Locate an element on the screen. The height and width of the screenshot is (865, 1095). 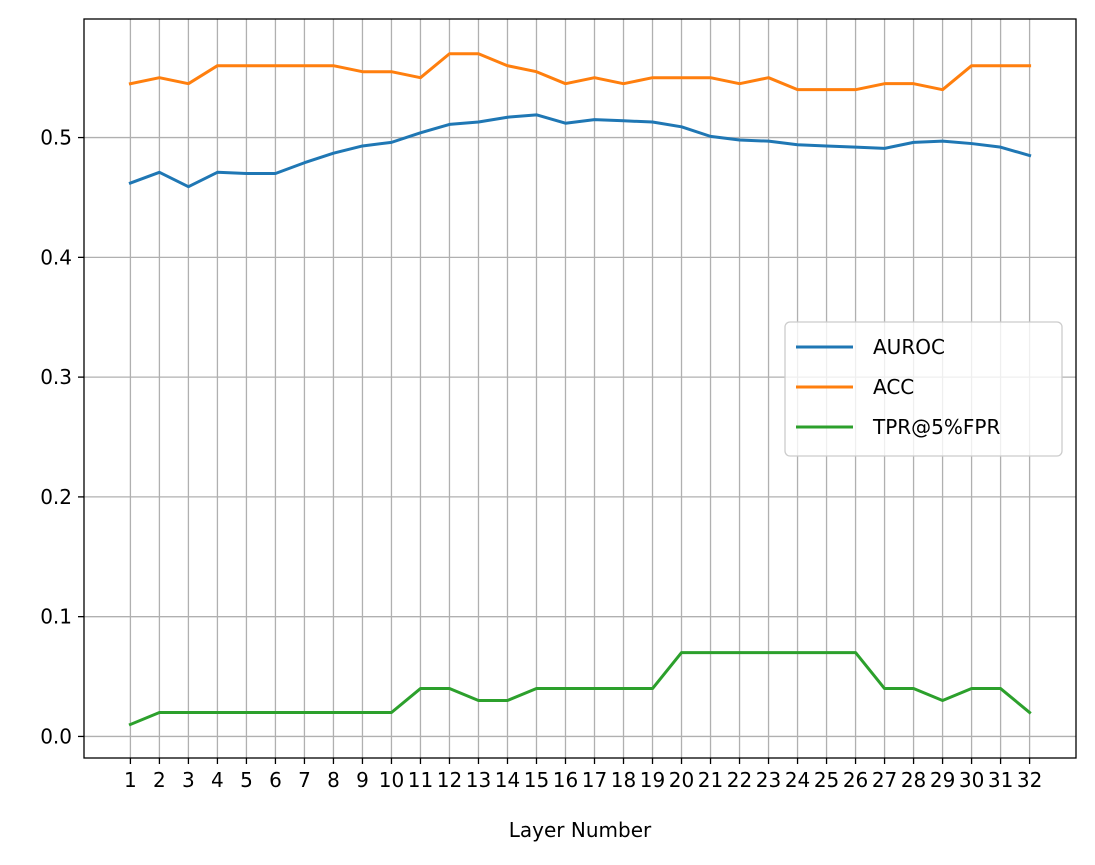
x-tick-label: 26 is located at coordinates (855, 780).